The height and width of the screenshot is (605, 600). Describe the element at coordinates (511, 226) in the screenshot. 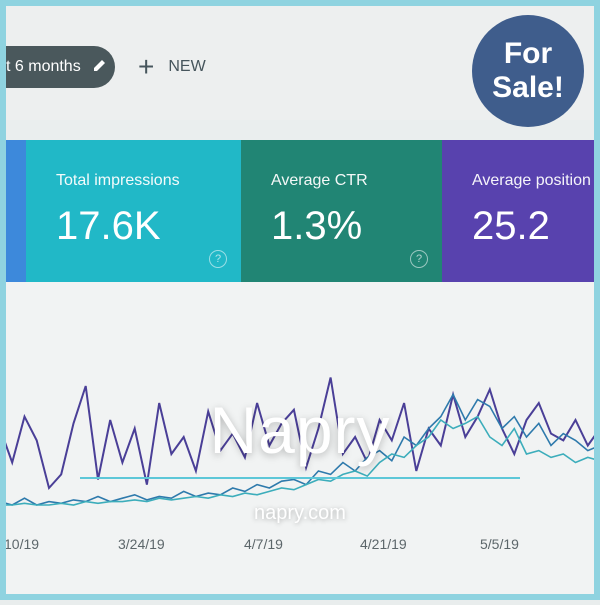

I see `metric-value: 25.2` at that location.